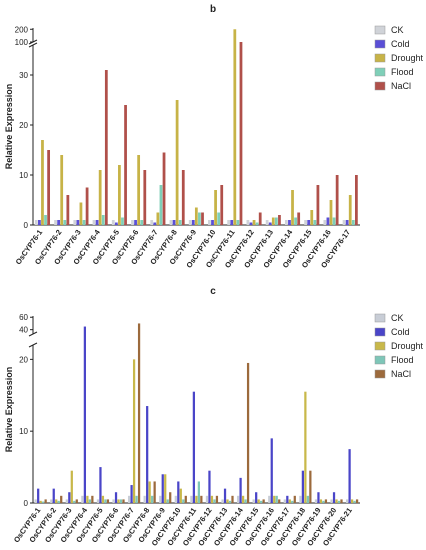 The width and height of the screenshot is (426, 550). Describe the element at coordinates (400, 332) in the screenshot. I see `legend-label: Cold` at that location.